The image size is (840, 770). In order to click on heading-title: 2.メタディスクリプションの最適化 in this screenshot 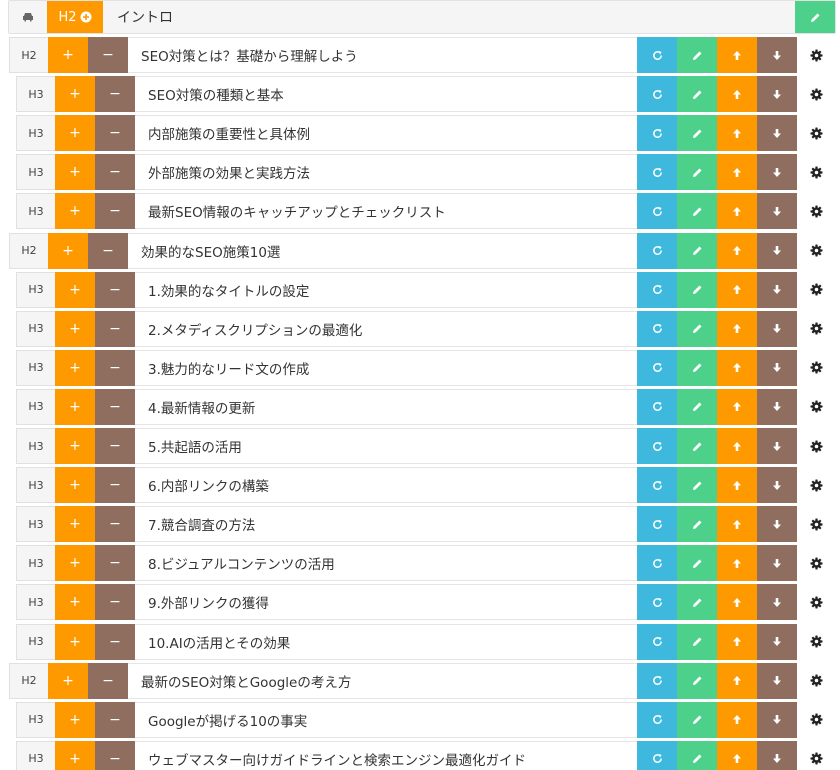, I will do `click(386, 328)`.